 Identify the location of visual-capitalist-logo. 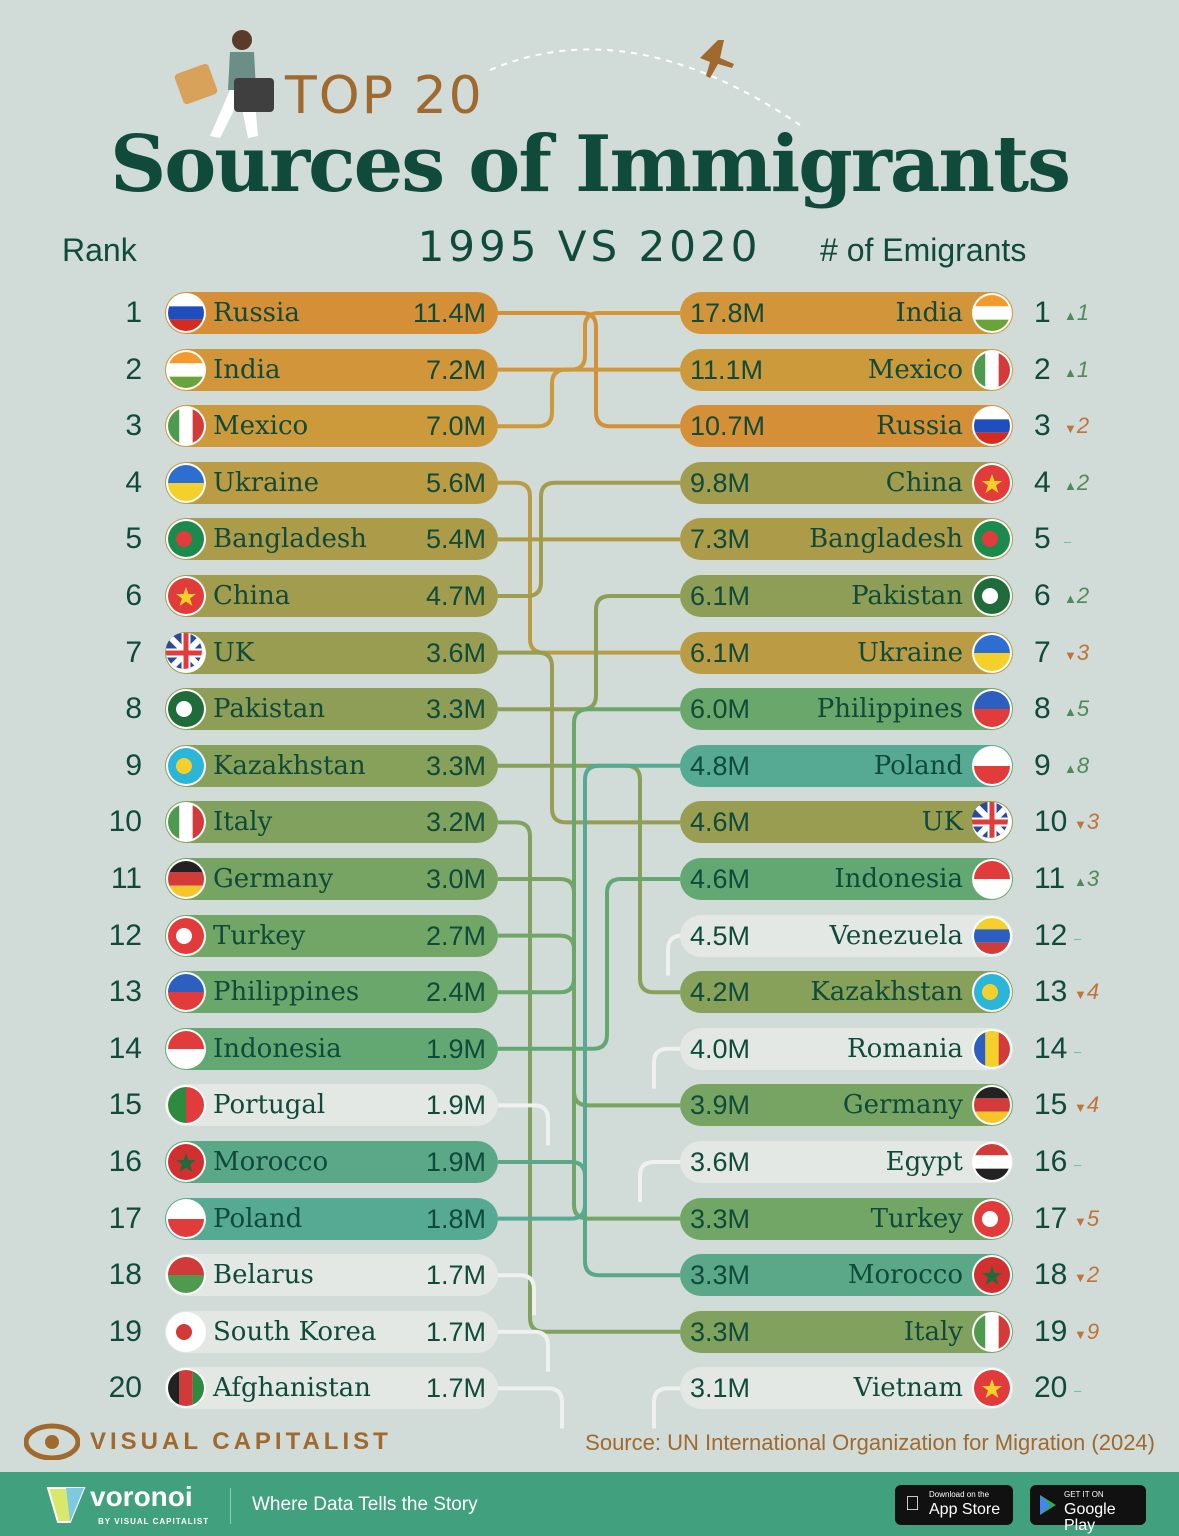
(52, 1441).